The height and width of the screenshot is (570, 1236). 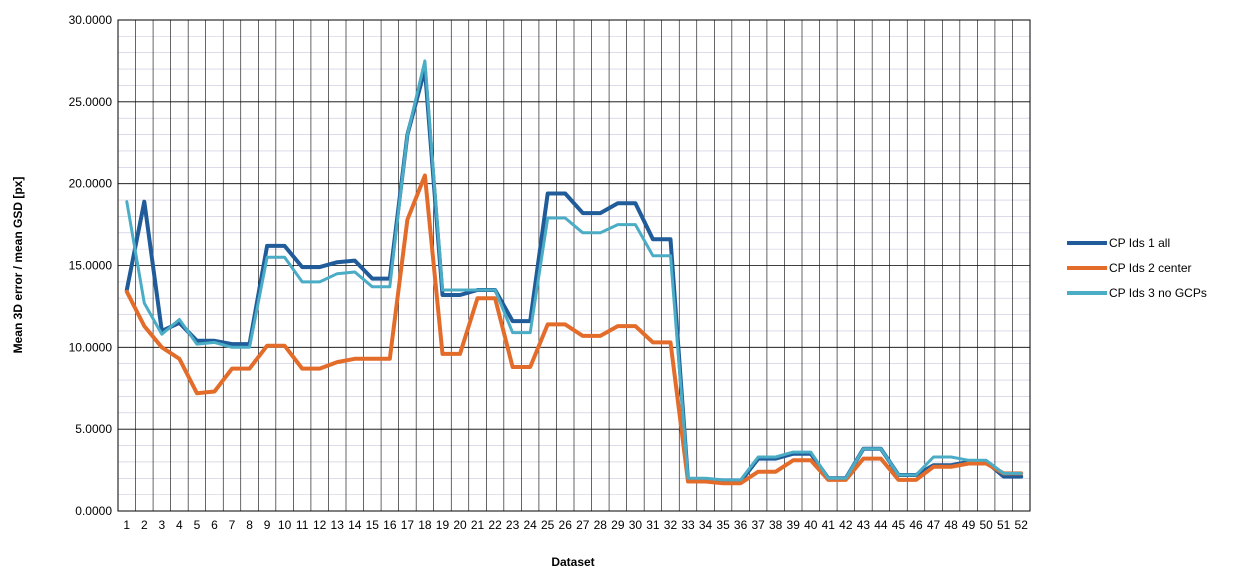 What do you see at coordinates (495, 525) in the screenshot?
I see `x-tick-label: 22` at bounding box center [495, 525].